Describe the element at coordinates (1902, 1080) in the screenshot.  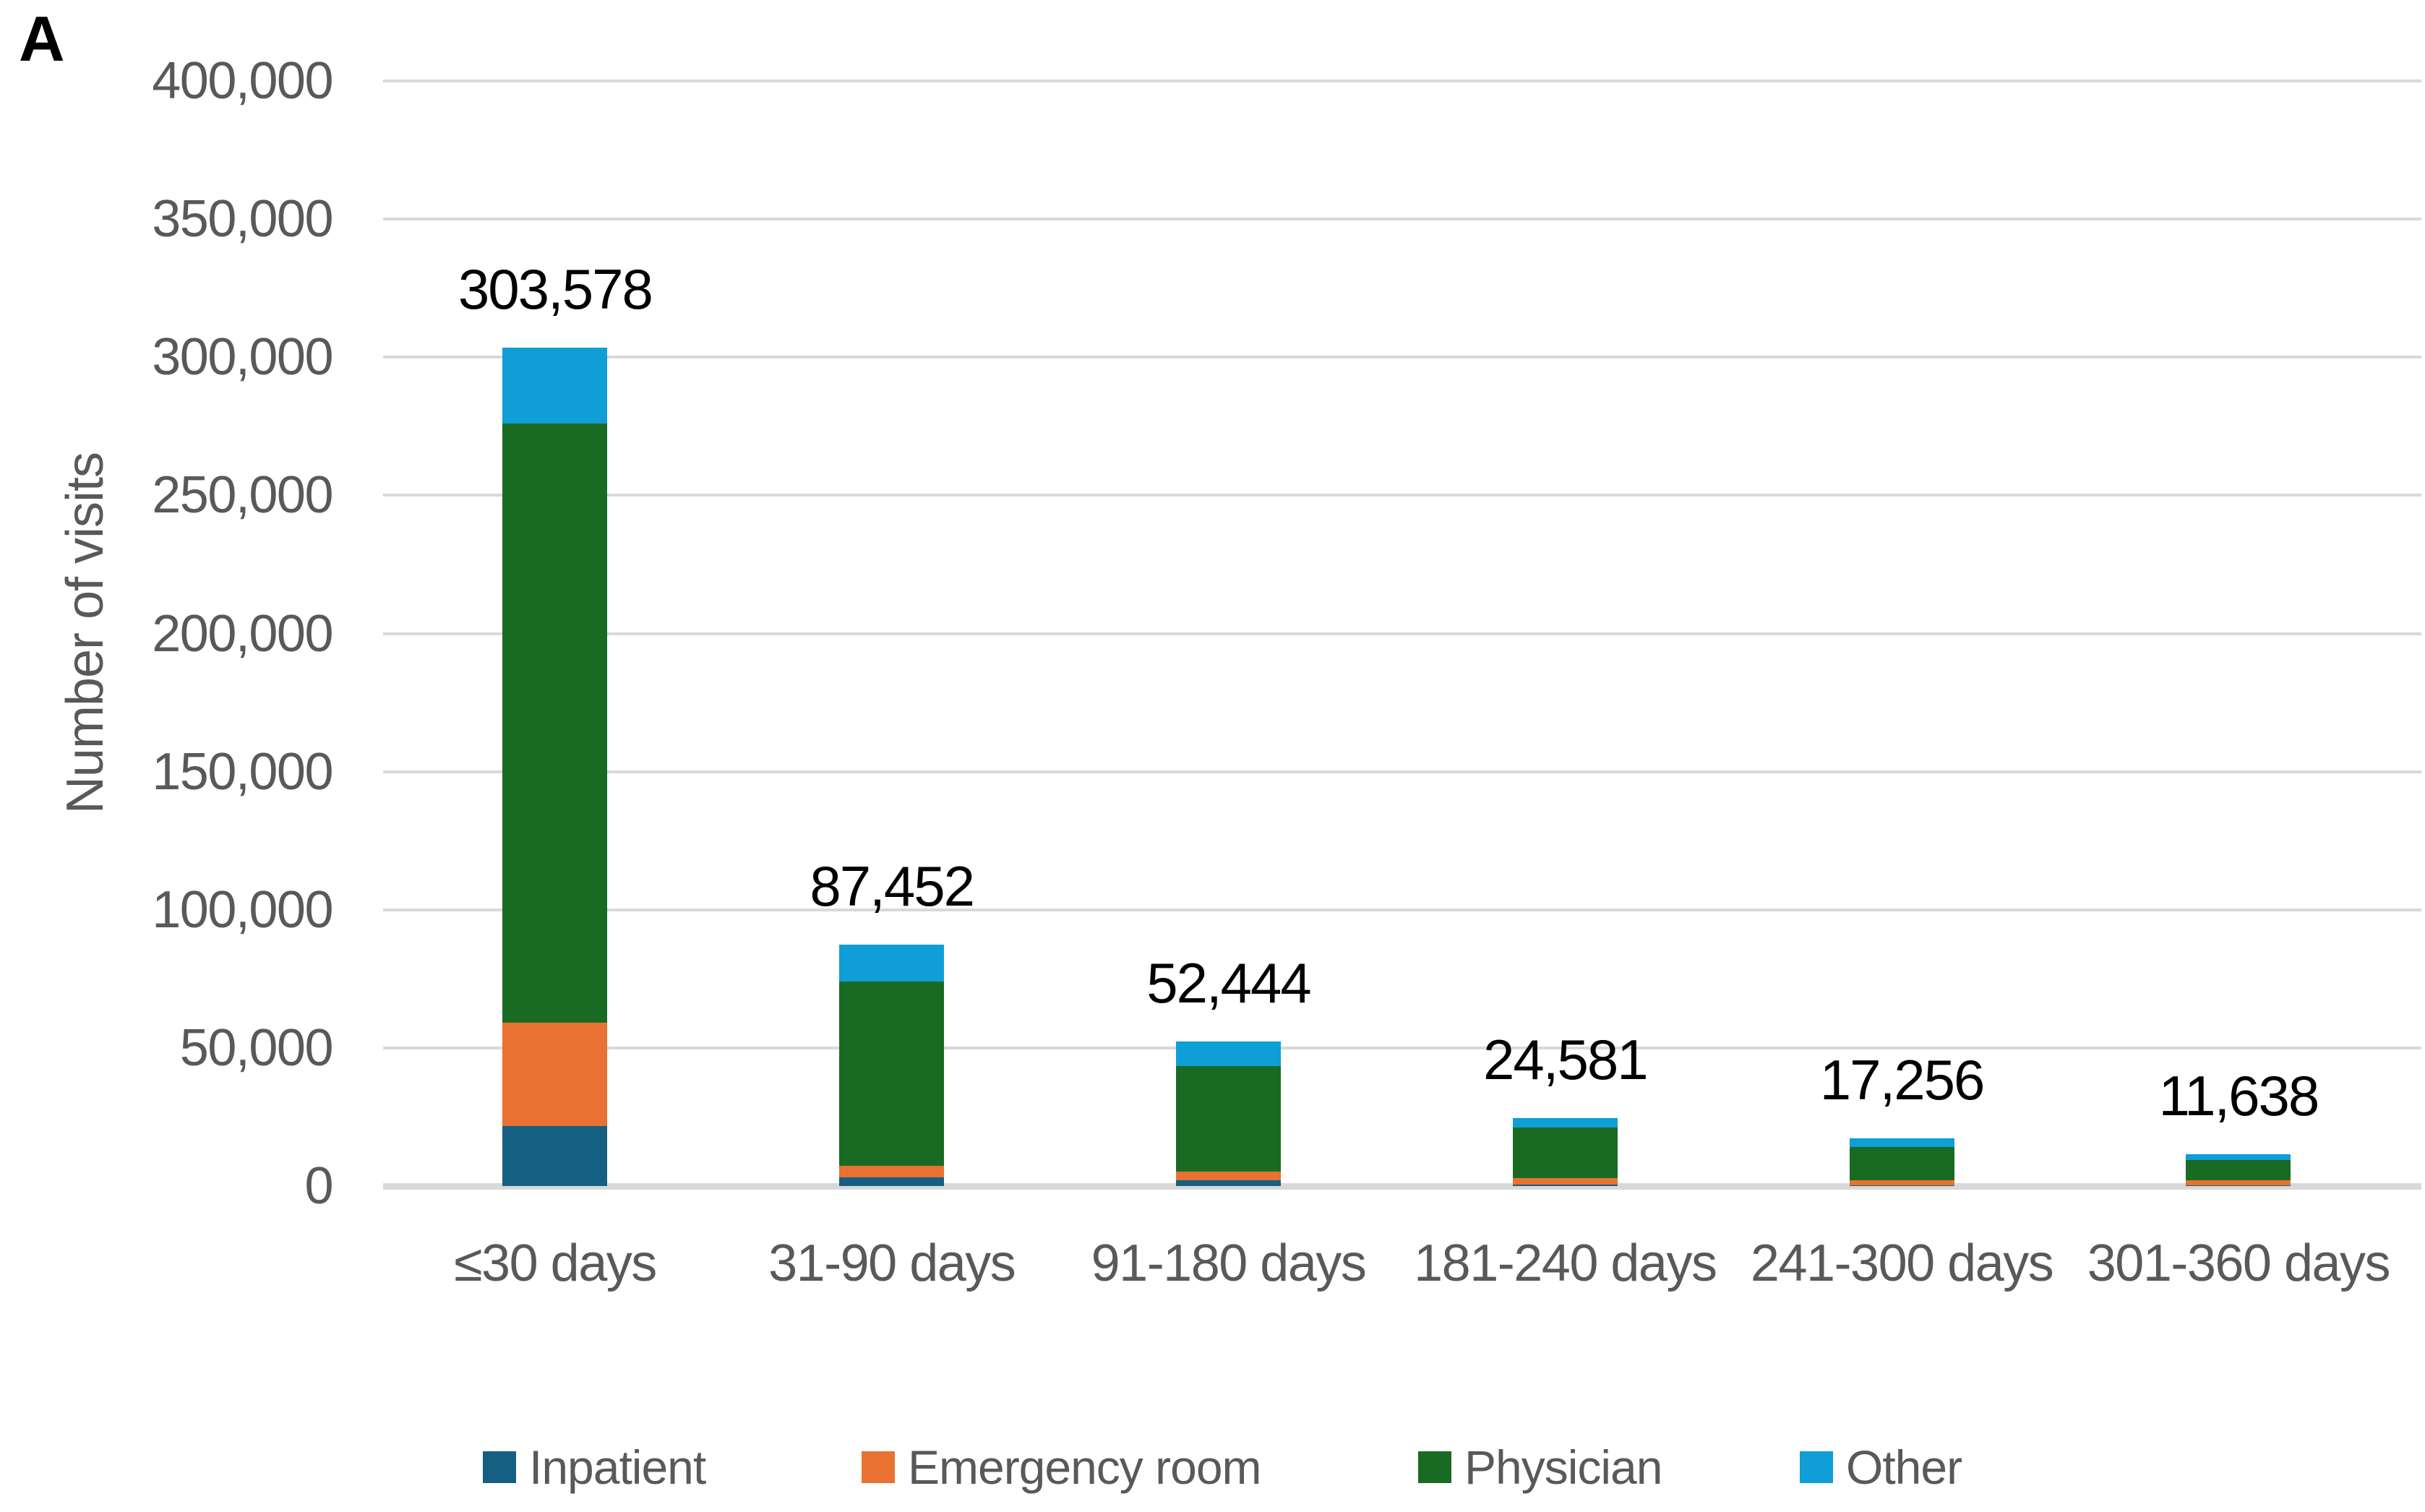
I see `bar-total-label: 17,256` at that location.